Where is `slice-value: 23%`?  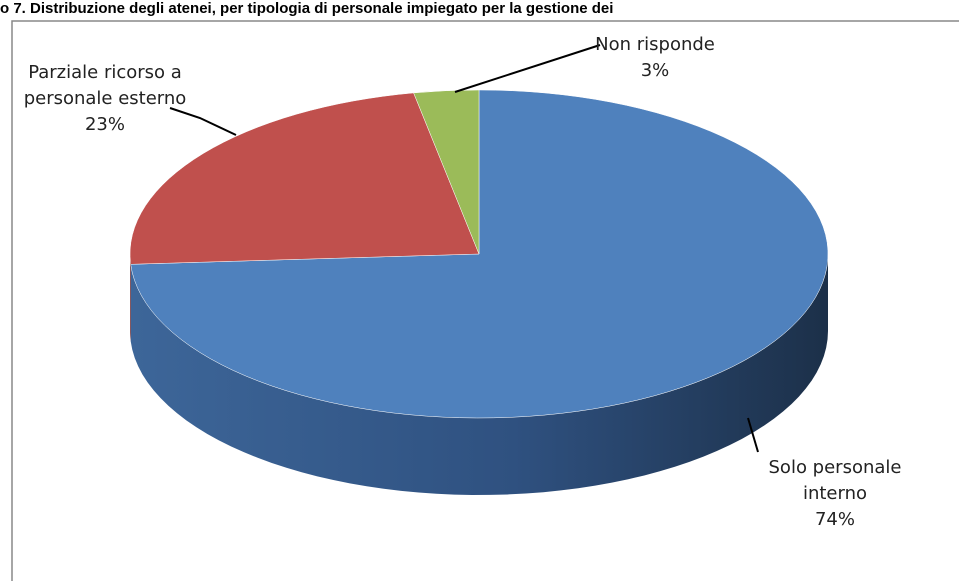
slice-value: 23% is located at coordinates (104, 124).